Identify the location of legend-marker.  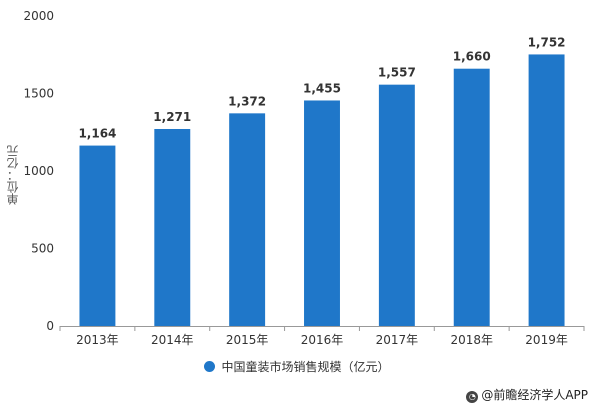
(210, 366).